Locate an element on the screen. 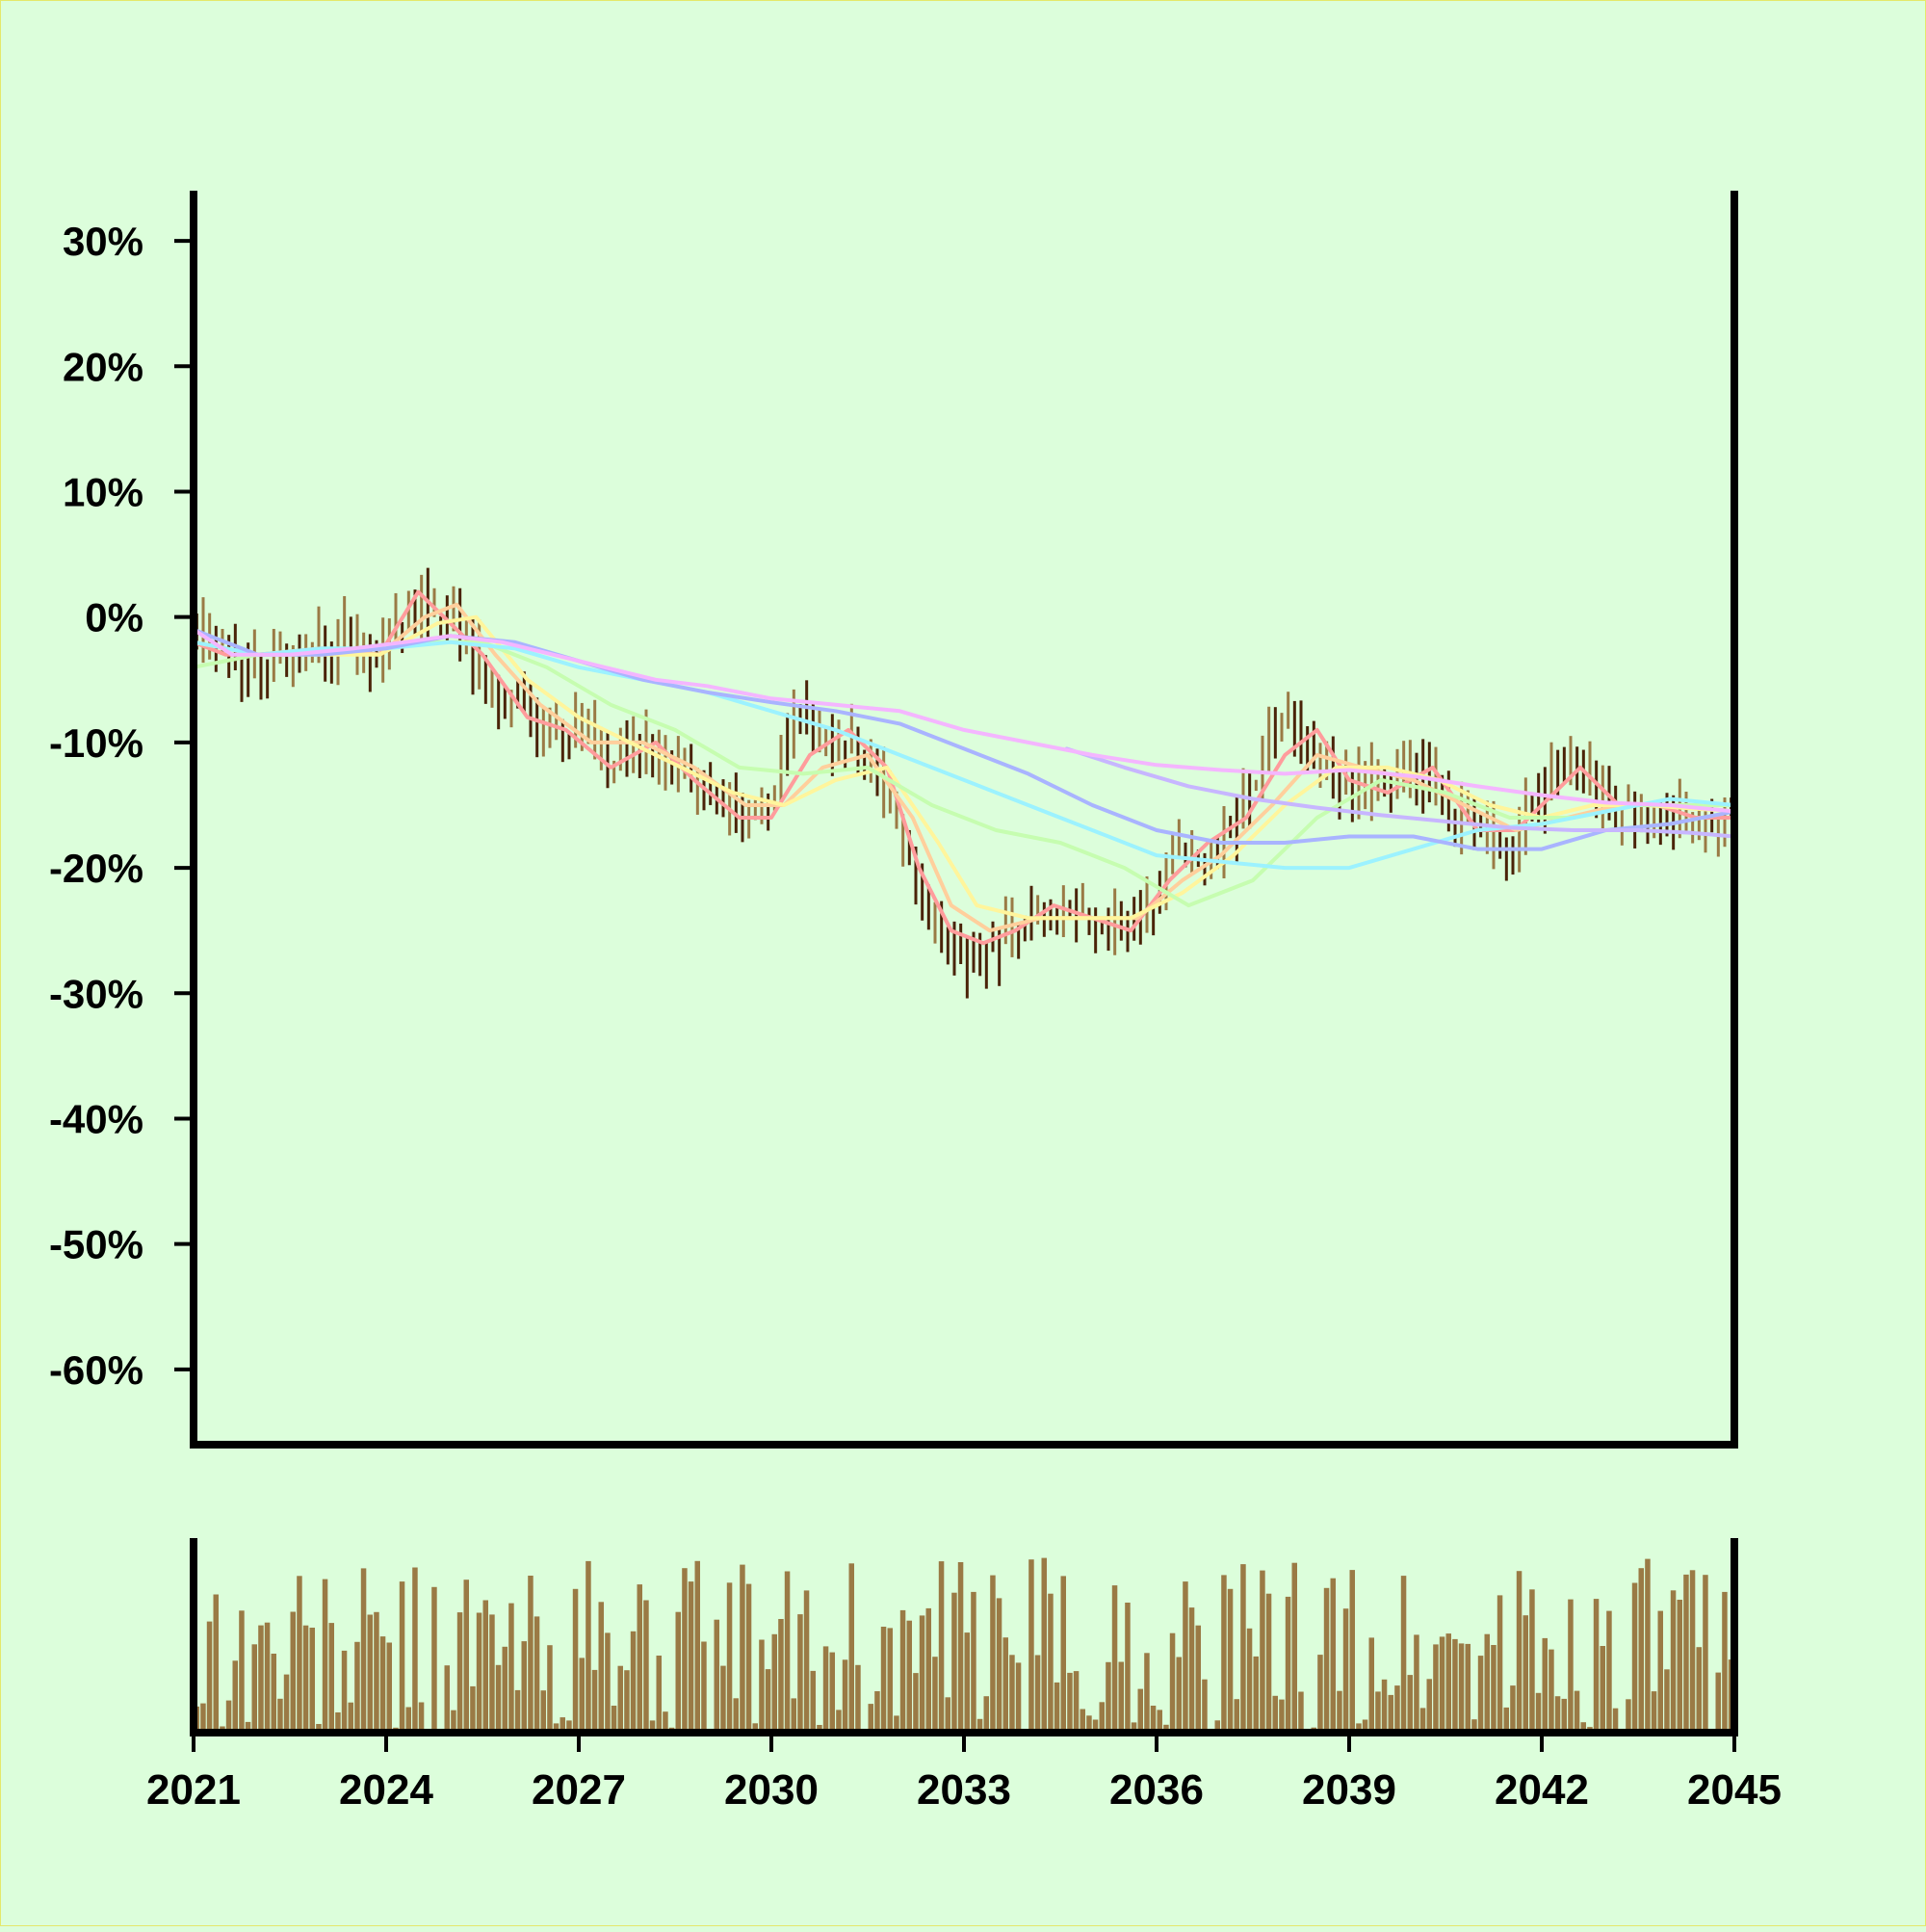  x-axis-ticks: 2021 2024 2027 2030 2033 2036 2039 2042 2045 is located at coordinates (964, 1773).